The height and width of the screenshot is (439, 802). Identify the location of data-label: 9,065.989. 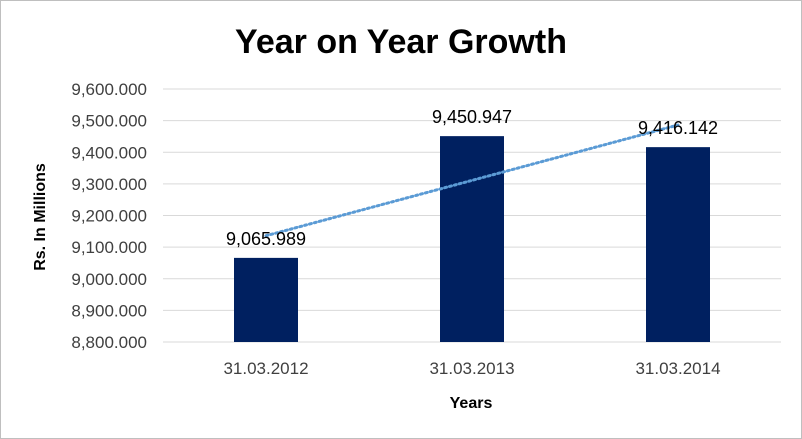
(266, 239).